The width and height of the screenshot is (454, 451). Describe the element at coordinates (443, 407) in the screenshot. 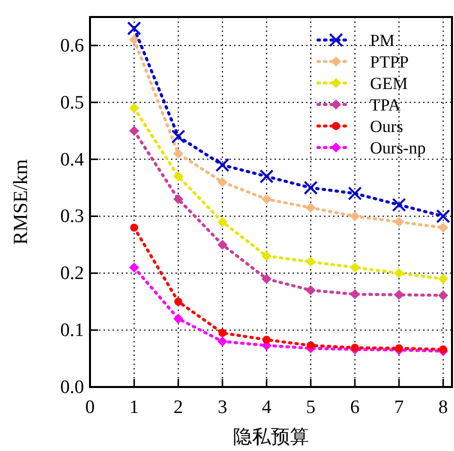

I see `x-tick-label: 8` at that location.